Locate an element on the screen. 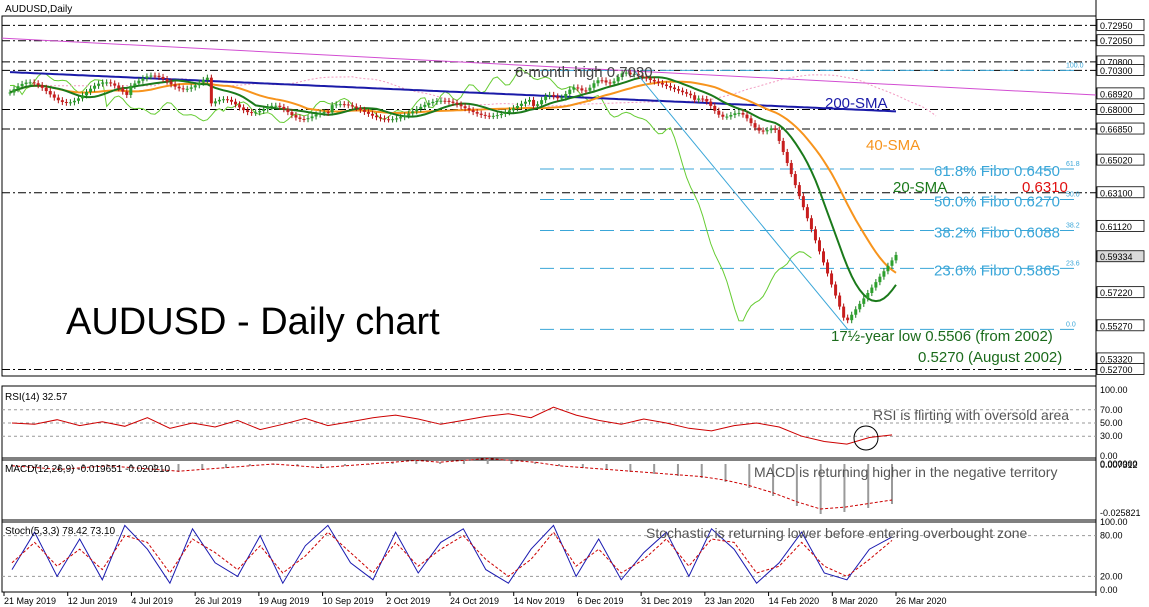  fibo-label: 50.0% Fibo 0.6270 is located at coordinates (997, 202).